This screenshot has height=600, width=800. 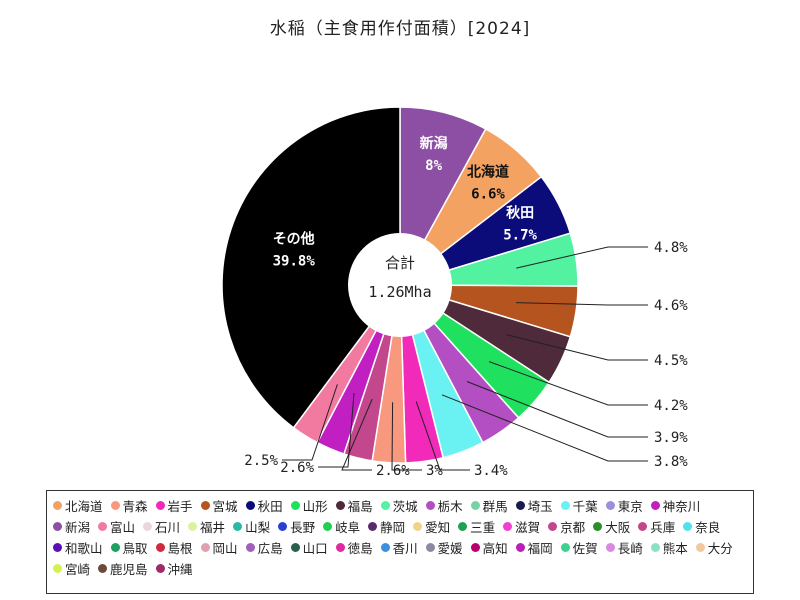 I want to click on slice-value-label: 4.8%, so click(x=671, y=248).